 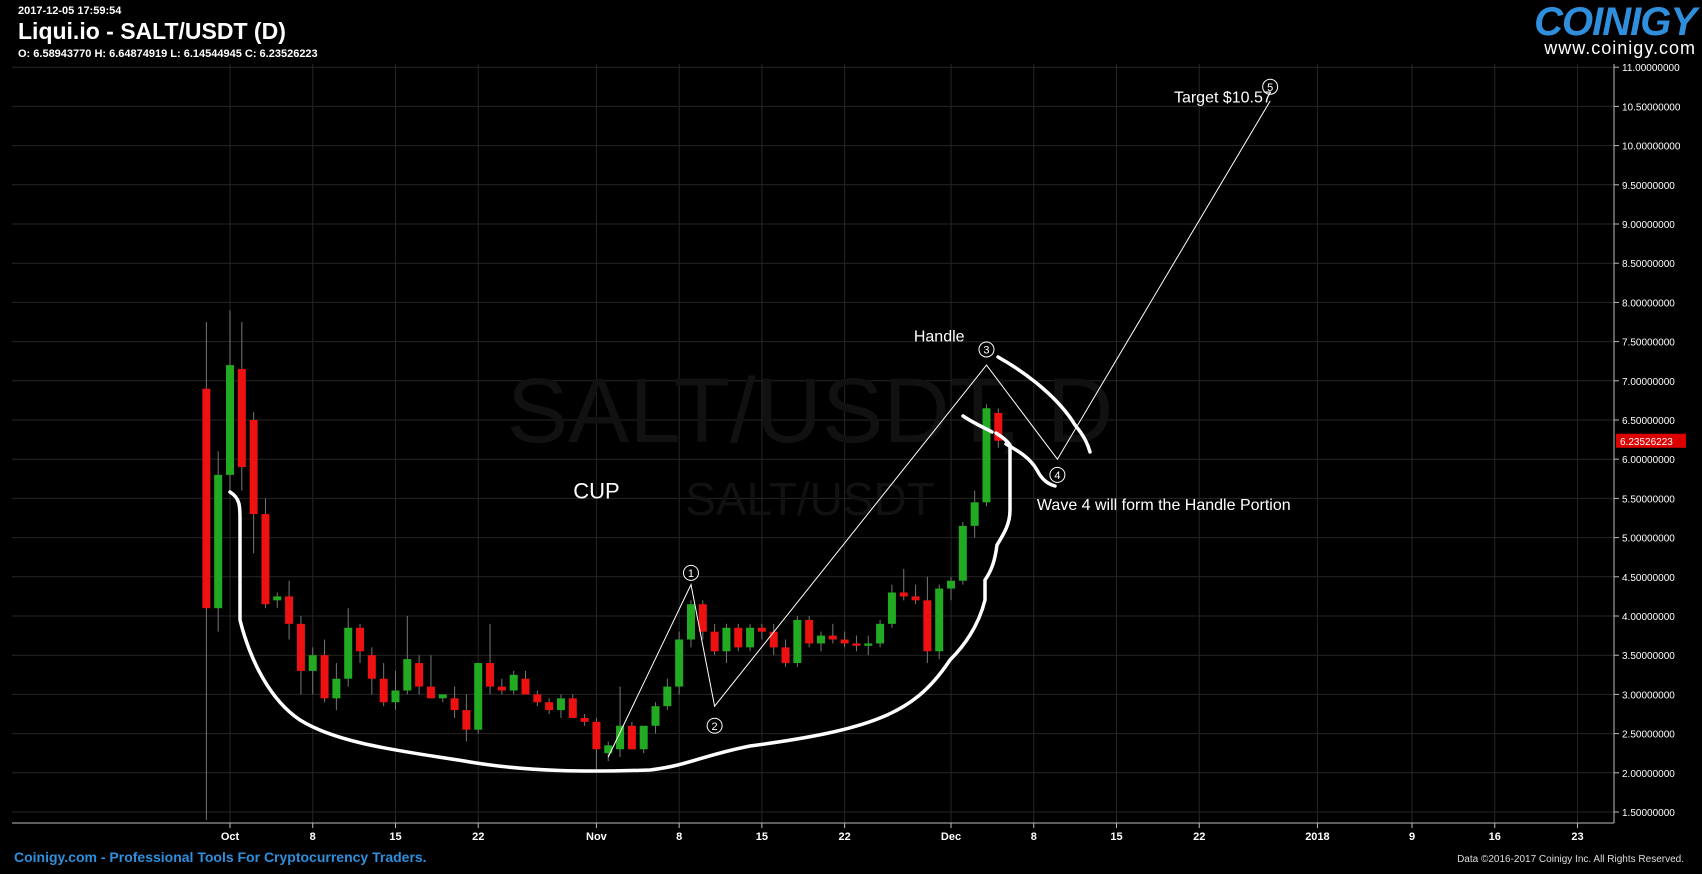 I want to click on wave-label-2: 2, so click(x=715, y=727).